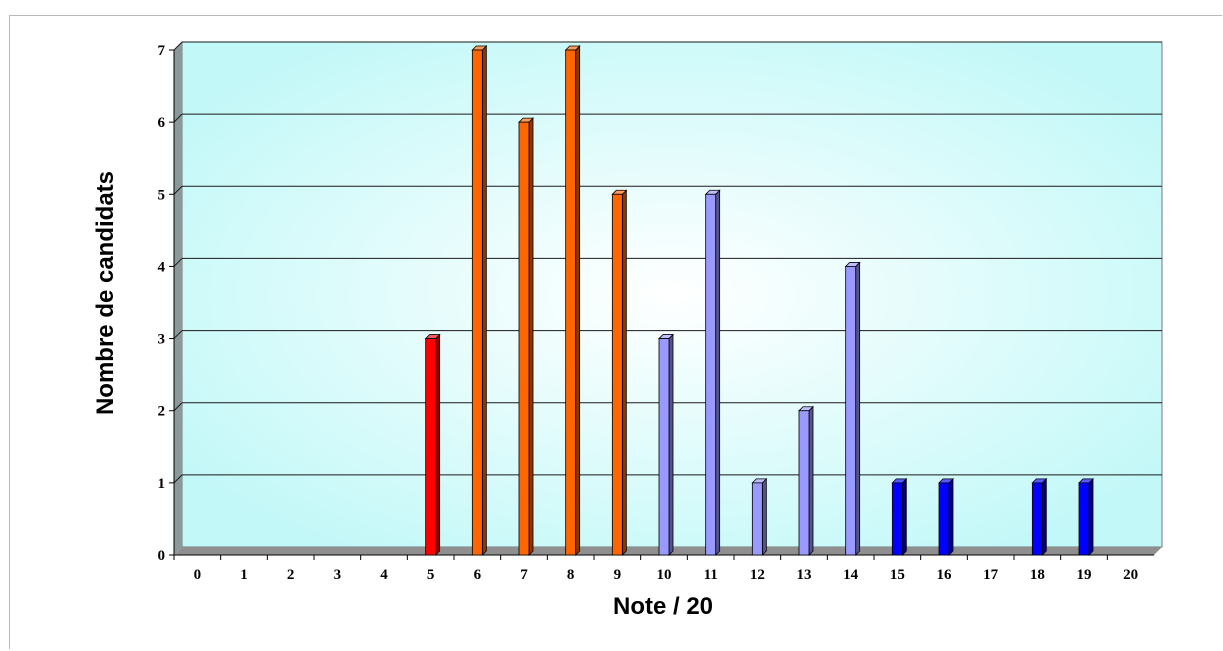 This screenshot has width=1223, height=651. What do you see at coordinates (1130, 575) in the screenshot?
I see `x-tick-label: 20` at bounding box center [1130, 575].